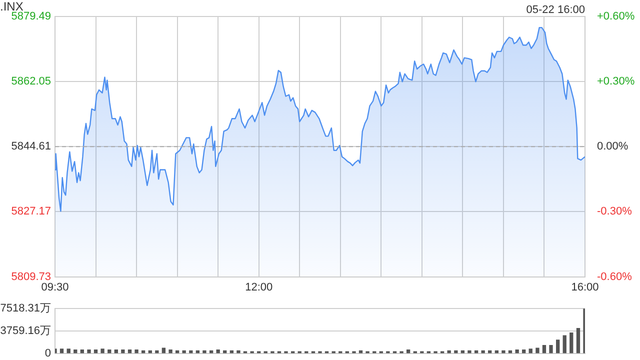  I want to click on y2-tick-label: 0.00%, so click(612, 146).